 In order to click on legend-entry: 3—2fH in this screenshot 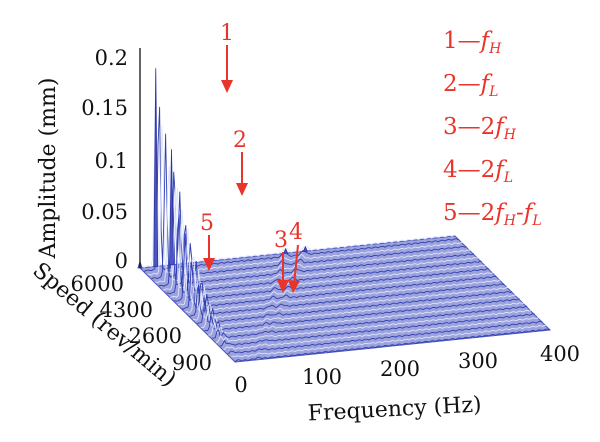, I will do `click(480, 128)`.